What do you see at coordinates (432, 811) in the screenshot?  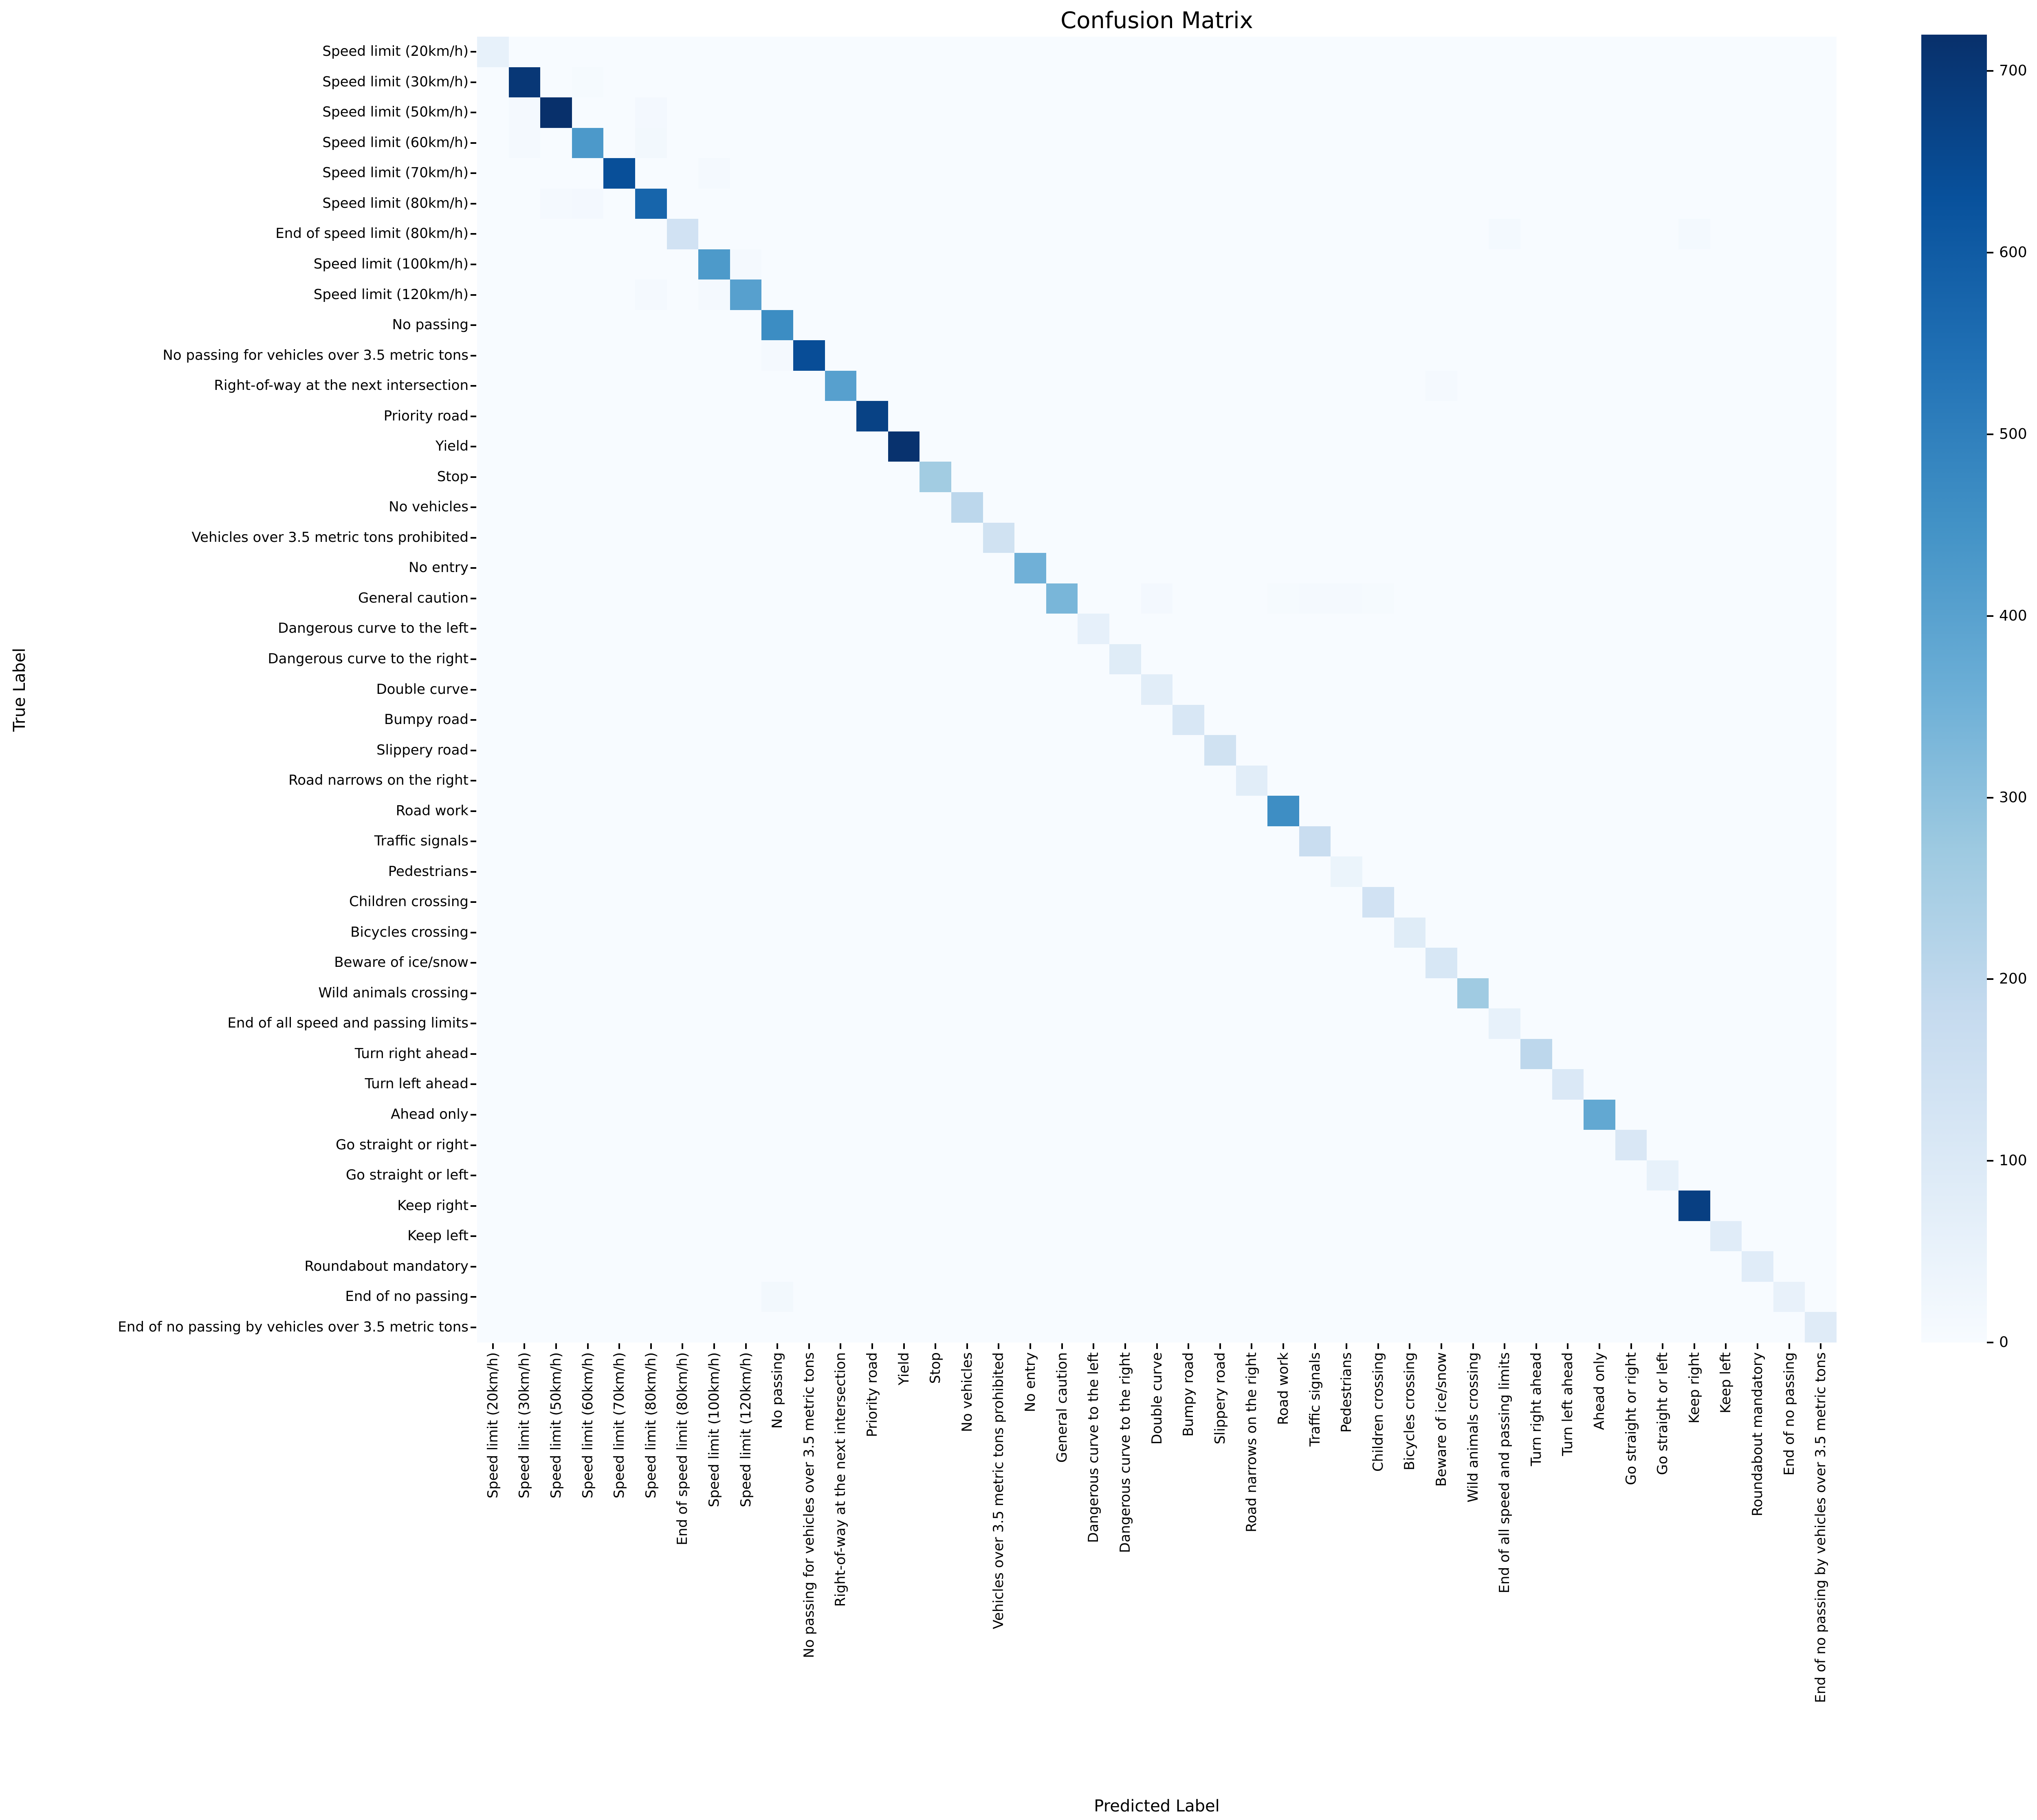 I see `y-tick-label: Road work` at bounding box center [432, 811].